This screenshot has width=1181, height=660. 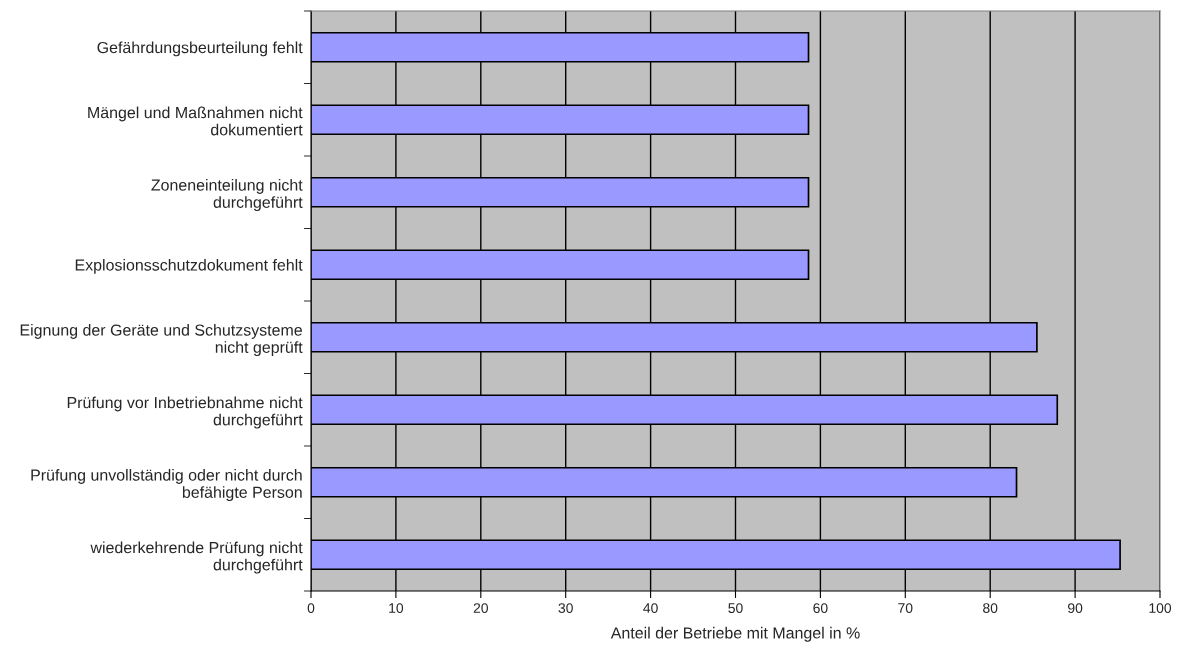 What do you see at coordinates (185, 412) in the screenshot?
I see `y-tick-label: Prüfung vor Inbetriebnahme nicht durchgeführt` at bounding box center [185, 412].